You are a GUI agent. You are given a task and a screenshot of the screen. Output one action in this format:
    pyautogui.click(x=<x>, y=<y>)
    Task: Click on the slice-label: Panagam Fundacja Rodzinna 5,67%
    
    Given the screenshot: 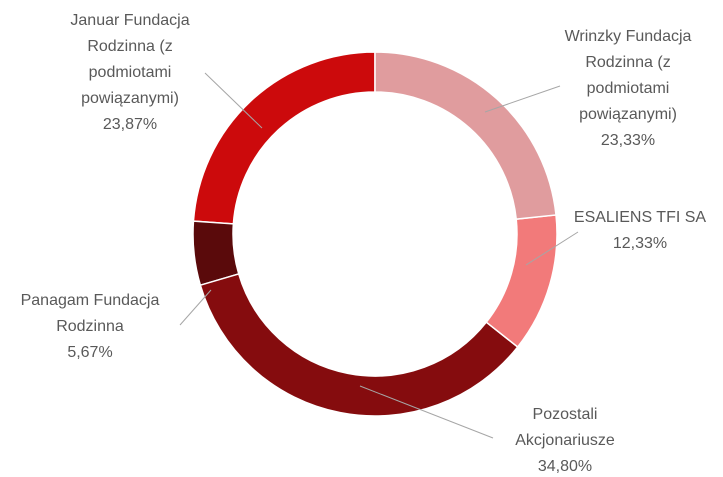 What is the action you would take?
    pyautogui.click(x=90, y=327)
    